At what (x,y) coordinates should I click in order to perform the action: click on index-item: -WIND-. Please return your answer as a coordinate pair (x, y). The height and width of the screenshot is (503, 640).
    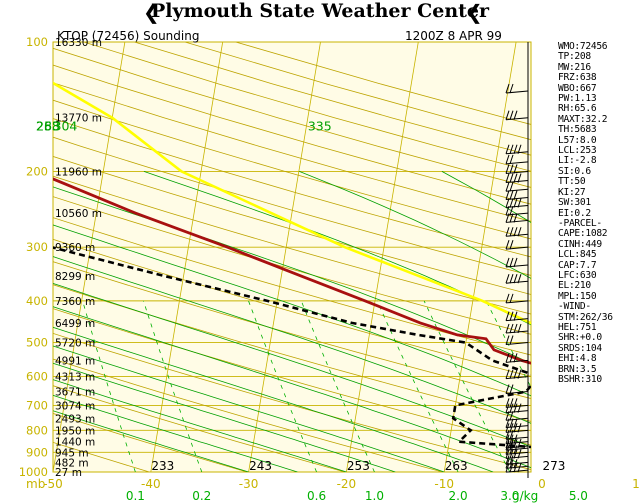
    Looking at the image, I should click on (574, 307).